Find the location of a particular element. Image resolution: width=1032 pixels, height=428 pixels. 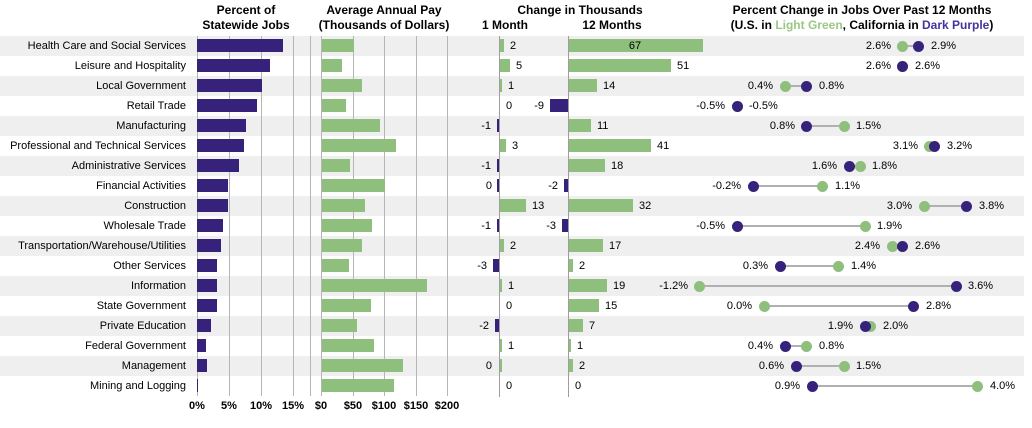

row-label: Other Services is located at coordinates (149, 266).